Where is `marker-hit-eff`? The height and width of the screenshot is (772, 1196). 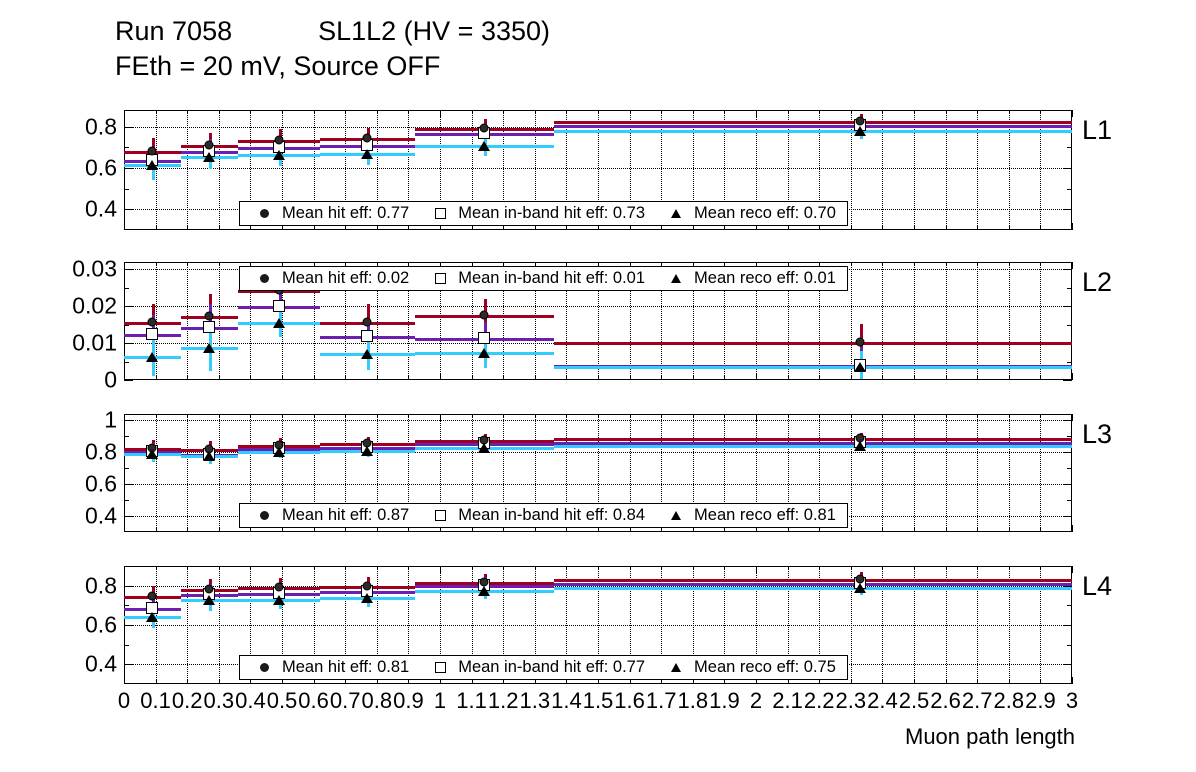
marker-hit-eff is located at coordinates (209, 589).